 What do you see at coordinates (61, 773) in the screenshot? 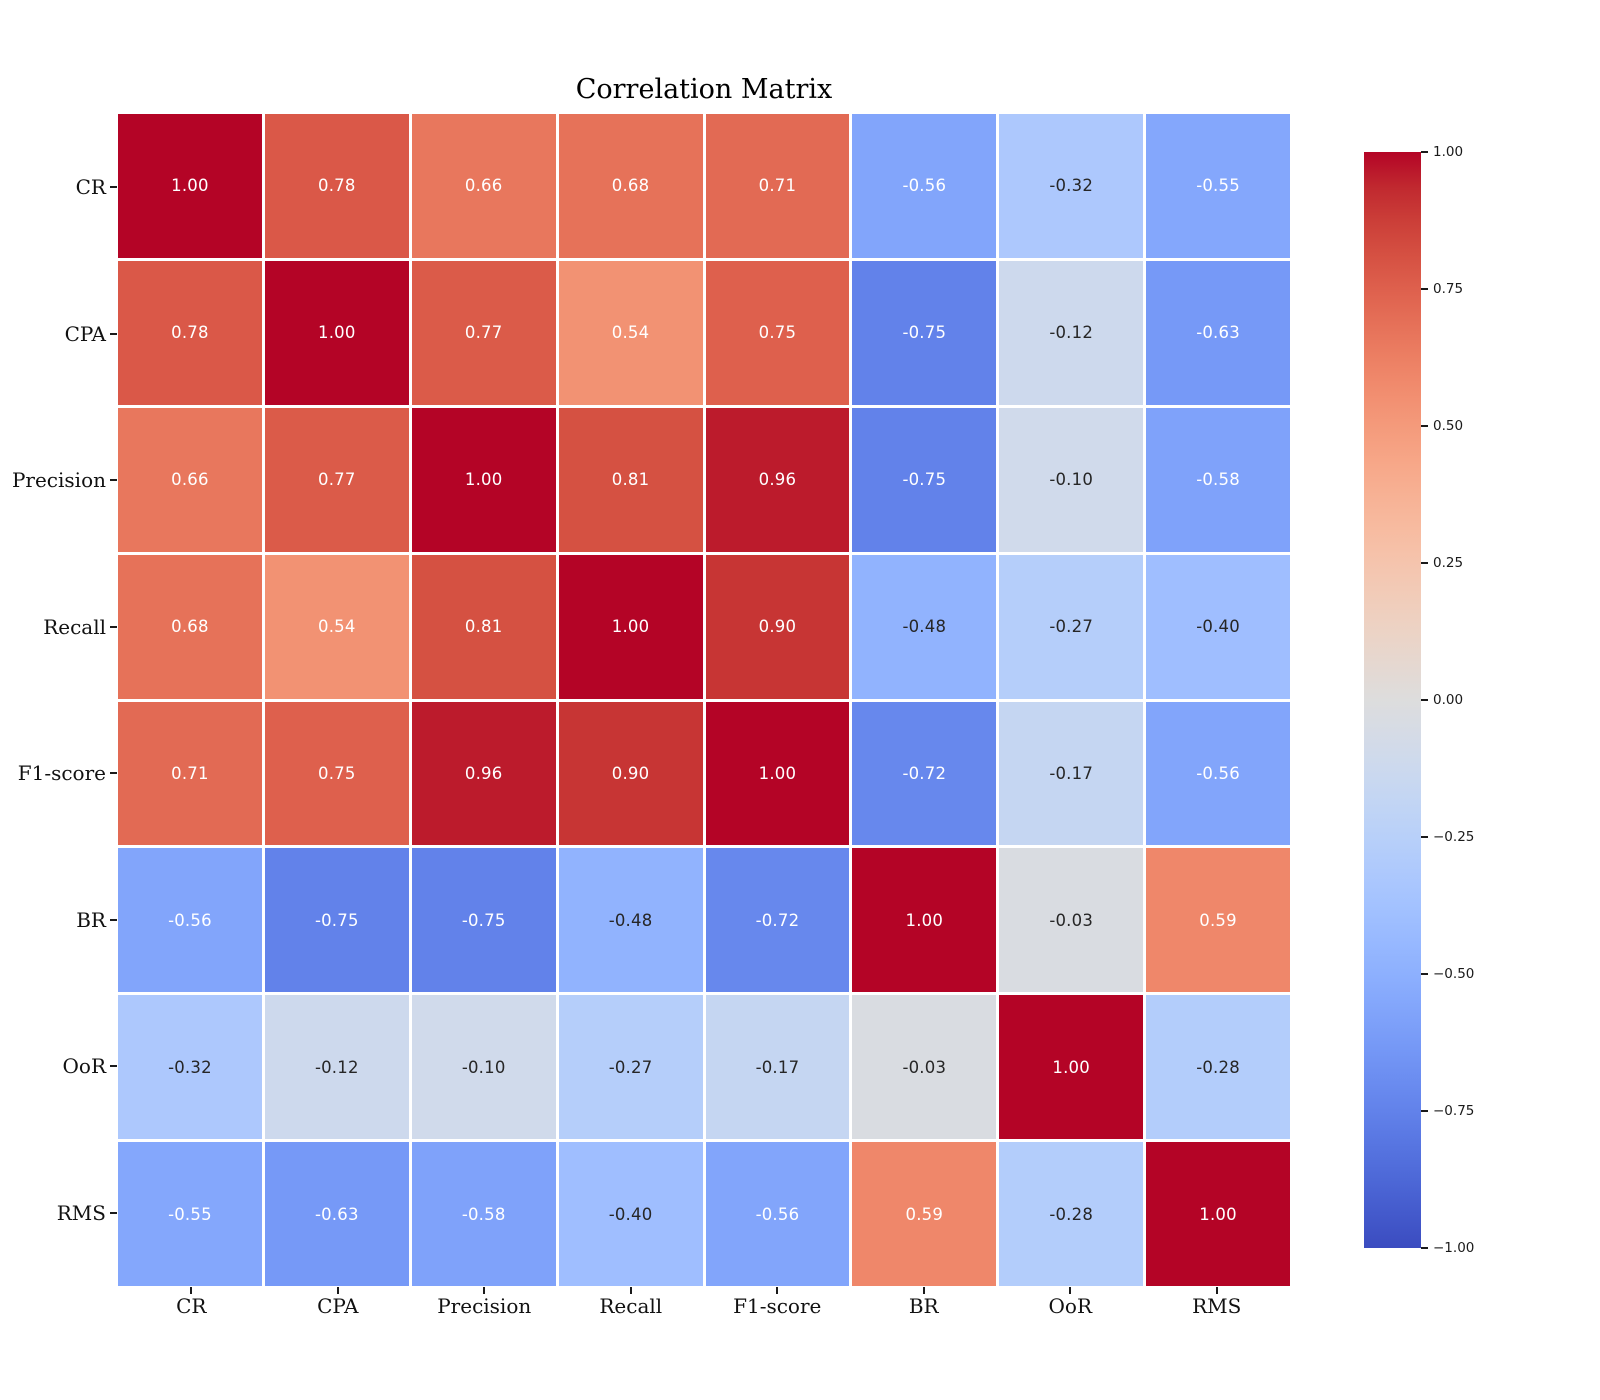
I see `y-tick-label-F1-score: F1-score` at bounding box center [61, 773].